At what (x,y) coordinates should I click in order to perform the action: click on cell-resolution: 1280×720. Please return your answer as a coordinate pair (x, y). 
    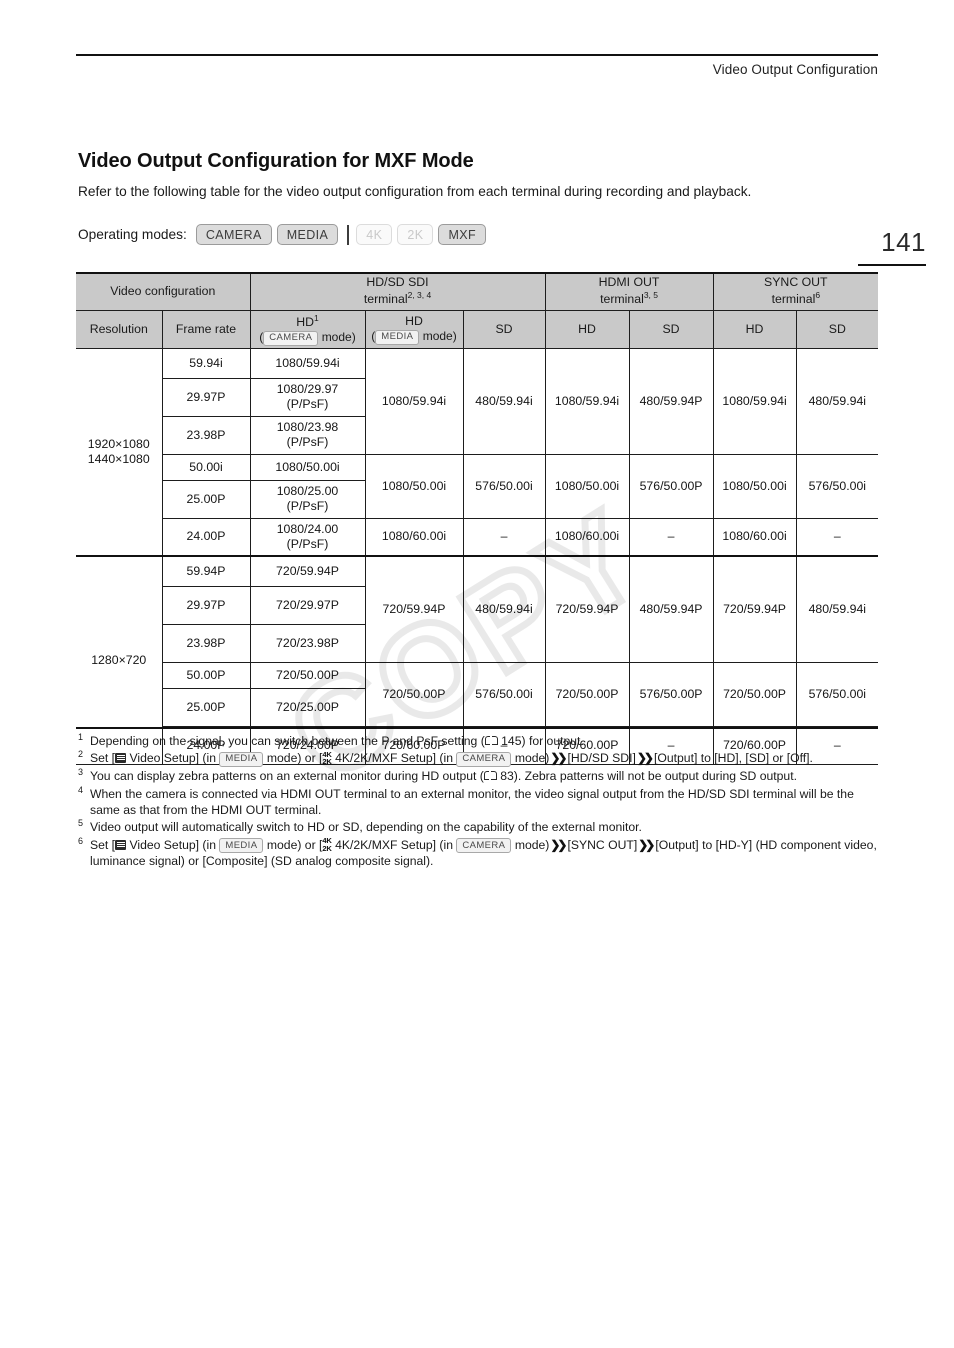
    Looking at the image, I should click on (119, 660).